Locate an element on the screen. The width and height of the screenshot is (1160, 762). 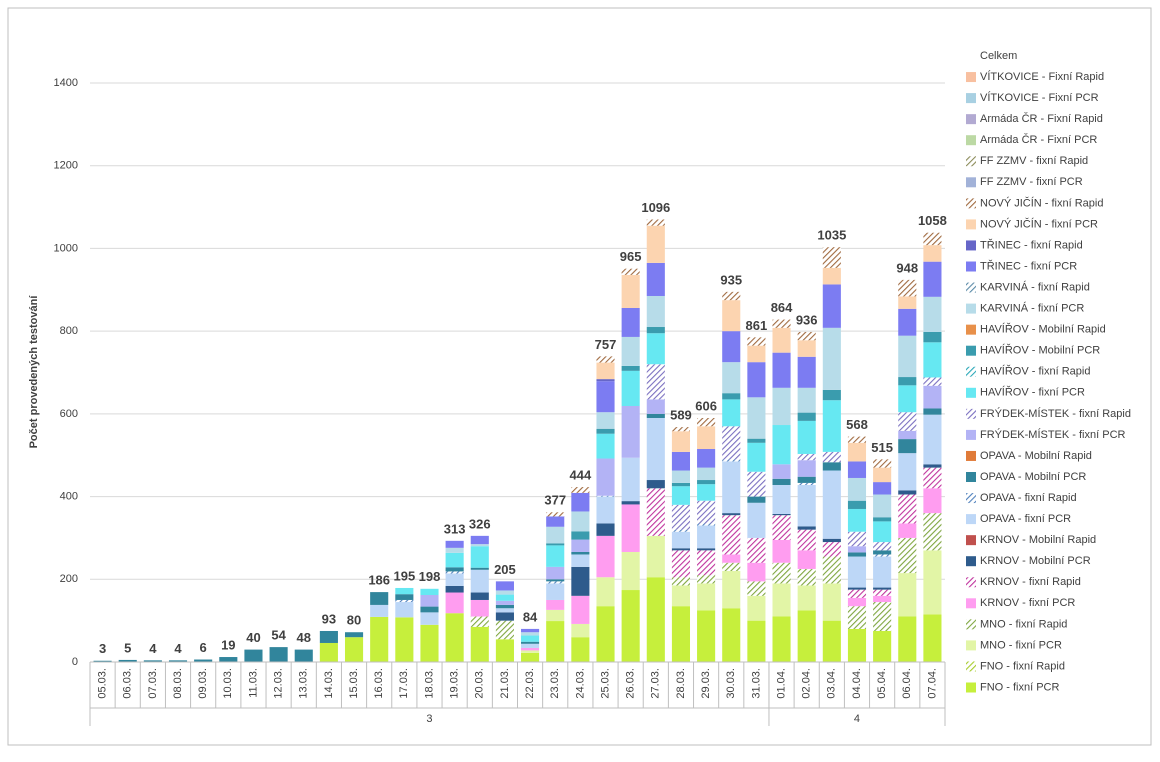
x-tick-label: 31.03. is located at coordinates (756, 683).